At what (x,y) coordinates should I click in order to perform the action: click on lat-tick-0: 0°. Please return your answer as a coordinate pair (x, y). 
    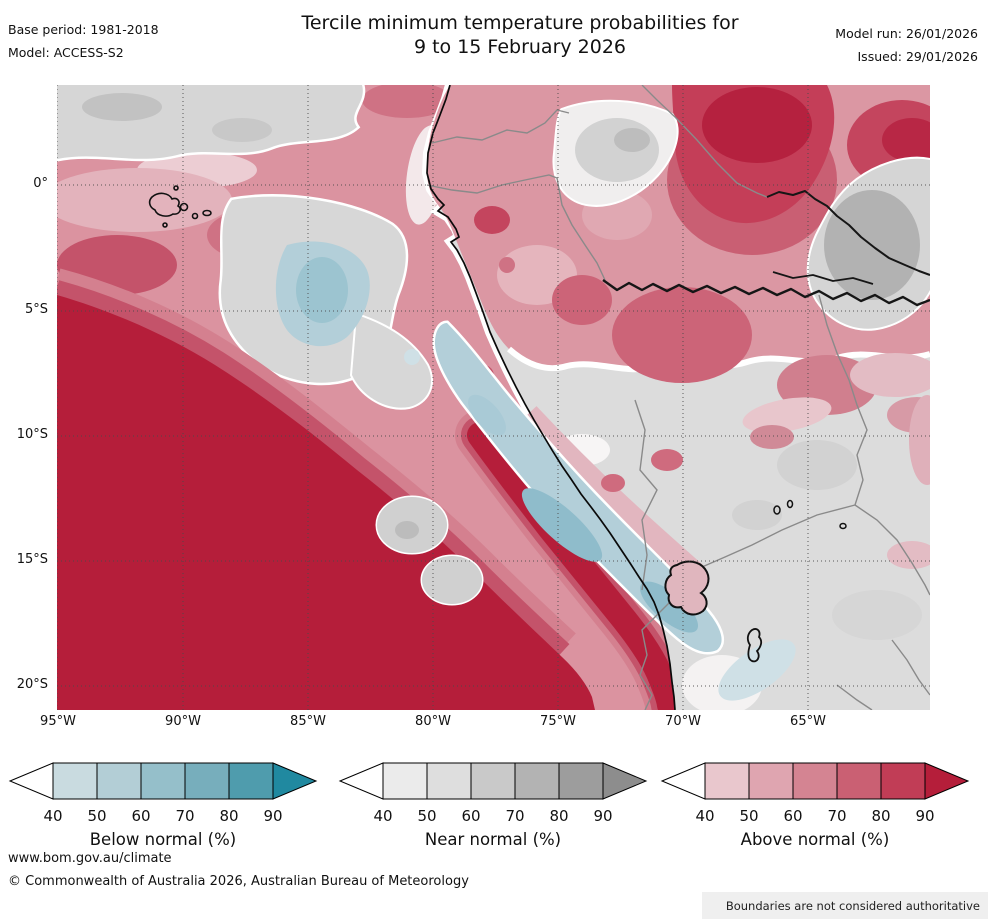
    Looking at the image, I should click on (40, 183).